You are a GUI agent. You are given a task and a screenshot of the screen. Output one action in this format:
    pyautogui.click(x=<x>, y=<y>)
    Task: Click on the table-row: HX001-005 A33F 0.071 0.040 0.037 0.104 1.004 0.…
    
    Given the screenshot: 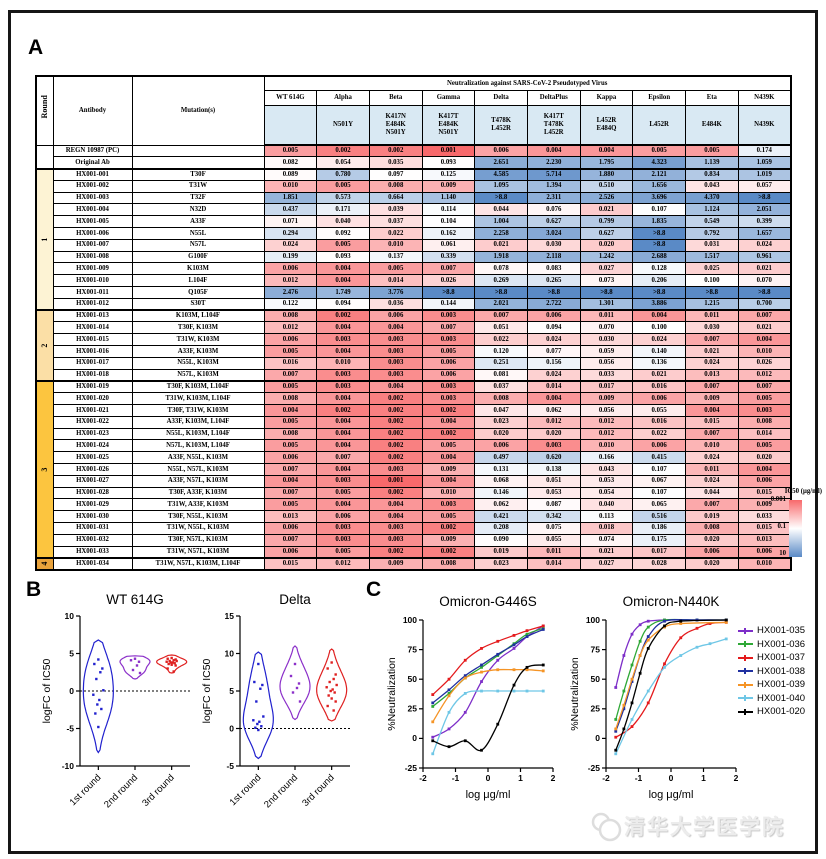 What is the action you would take?
    pyautogui.click(x=414, y=222)
    